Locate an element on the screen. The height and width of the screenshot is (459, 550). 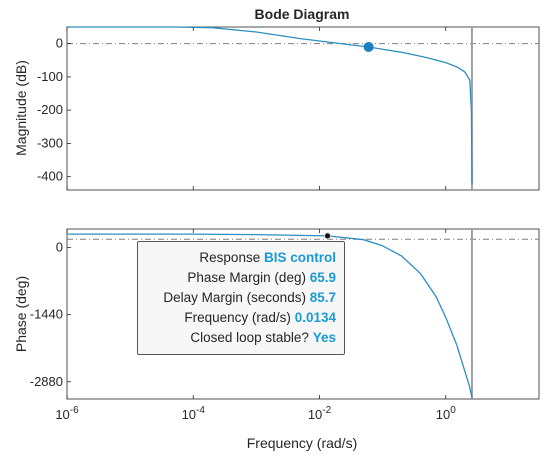
phase-margin-marker is located at coordinates (328, 236).